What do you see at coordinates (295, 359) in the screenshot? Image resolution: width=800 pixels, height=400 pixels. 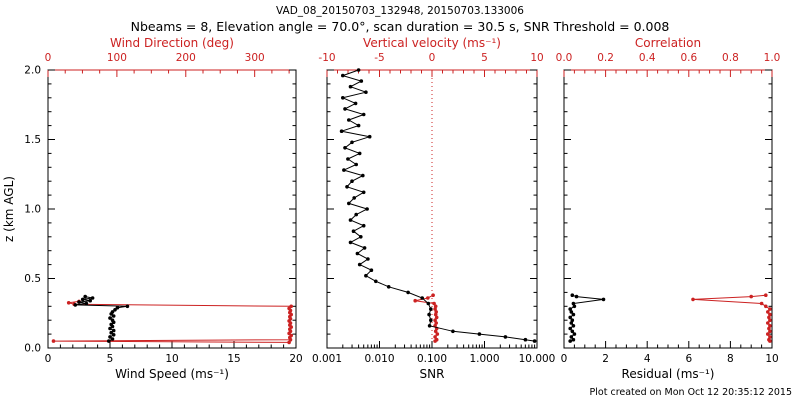 I see `bottom-tick-label: 20` at bounding box center [295, 359].